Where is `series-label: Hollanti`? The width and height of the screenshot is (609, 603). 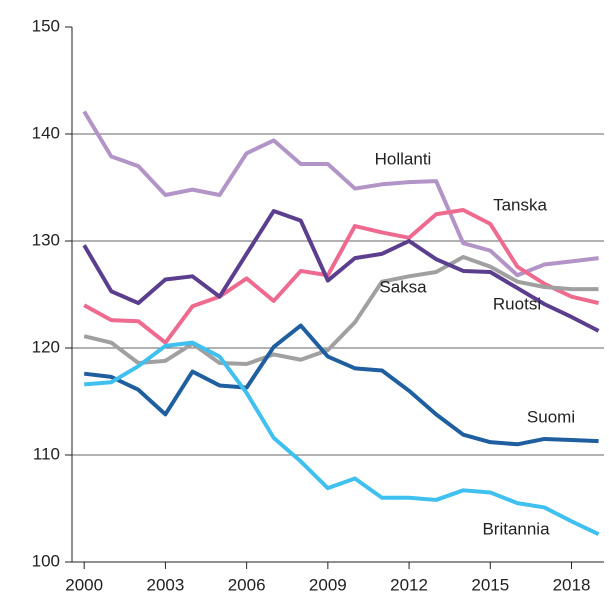
series-label: Hollanti is located at coordinates (403, 158).